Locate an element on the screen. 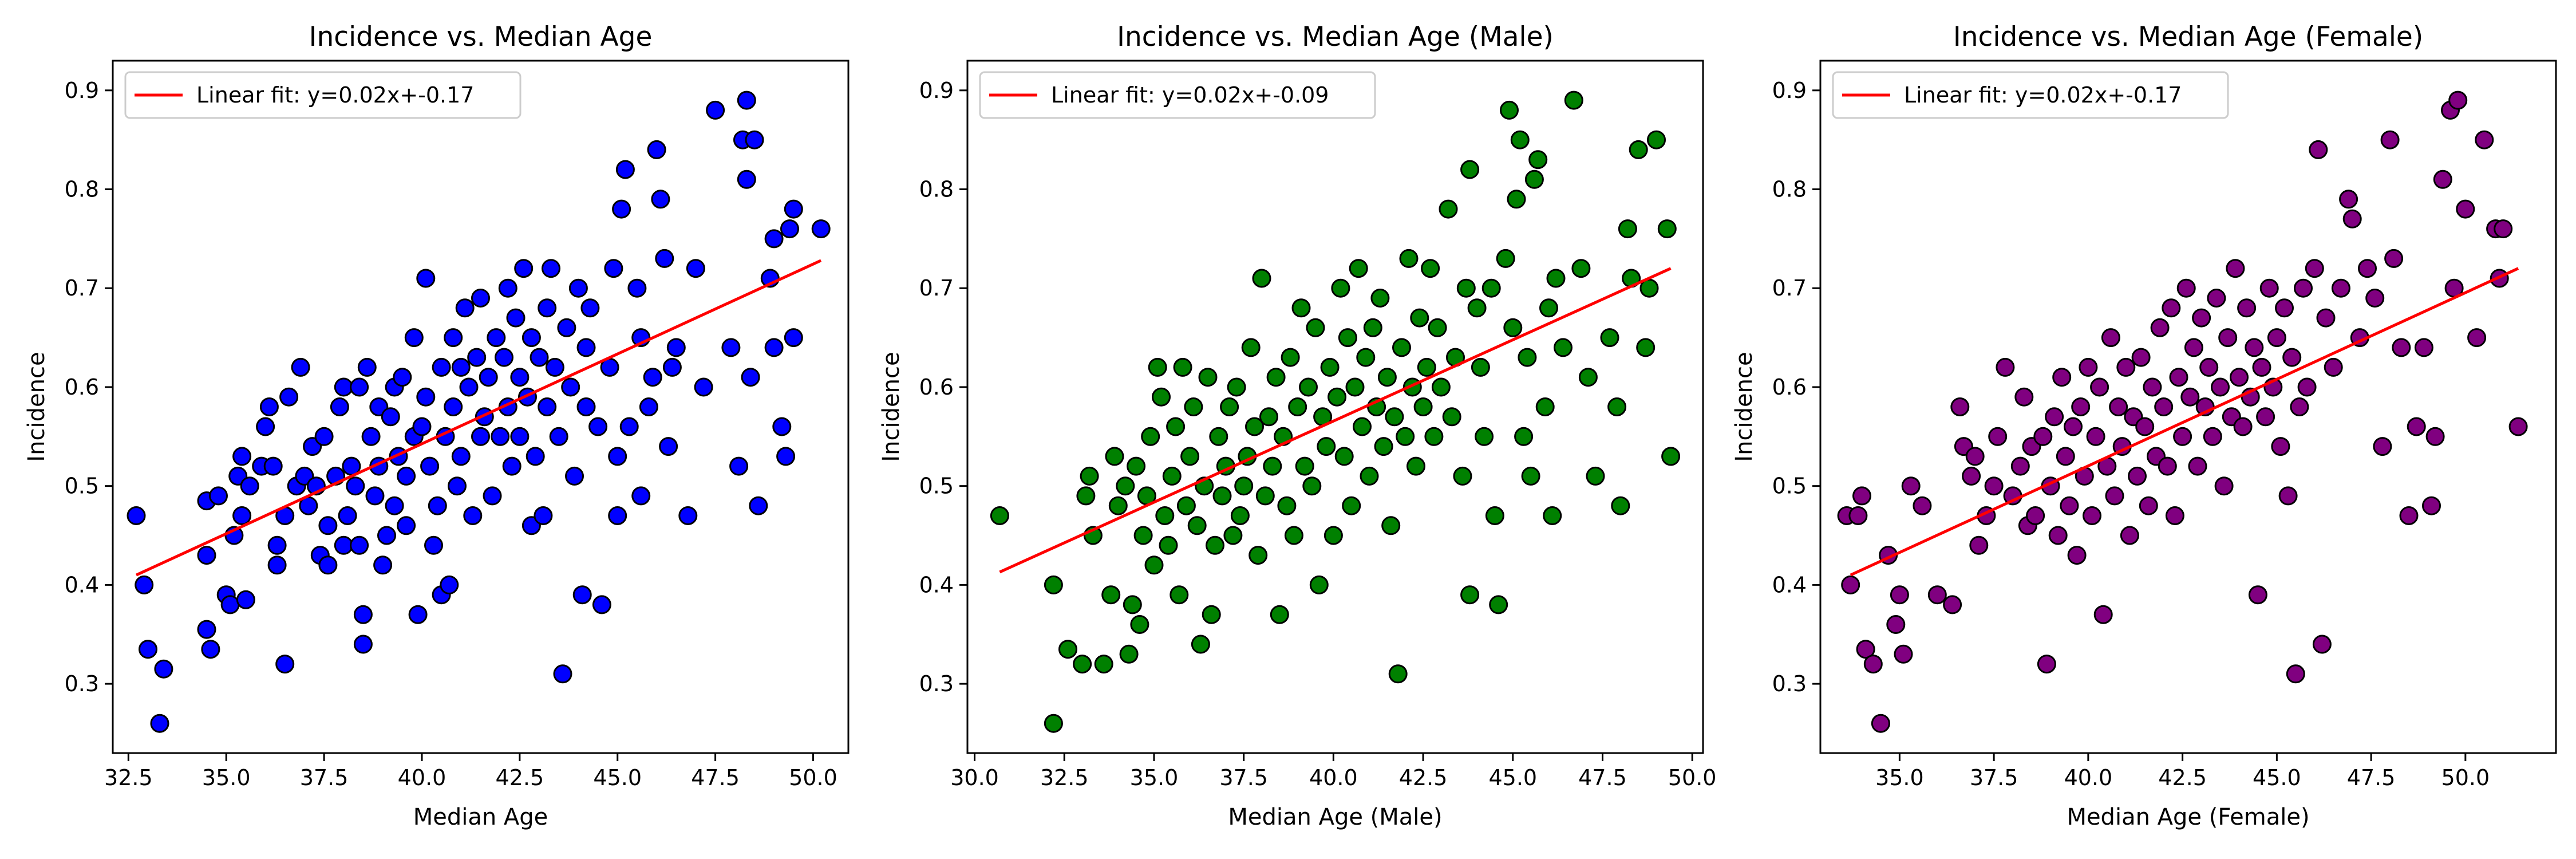 This screenshot has width=2576, height=859. y-tick-label: 0.6 is located at coordinates (82, 387).